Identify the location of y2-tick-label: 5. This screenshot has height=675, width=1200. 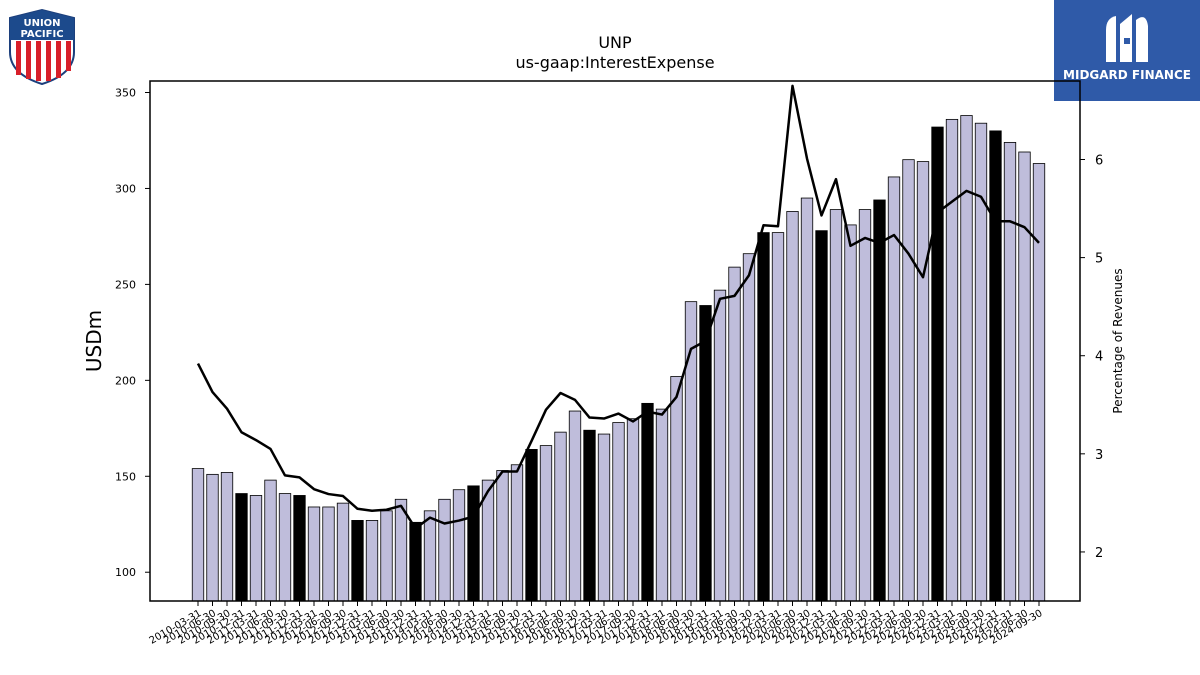
(1099, 259).